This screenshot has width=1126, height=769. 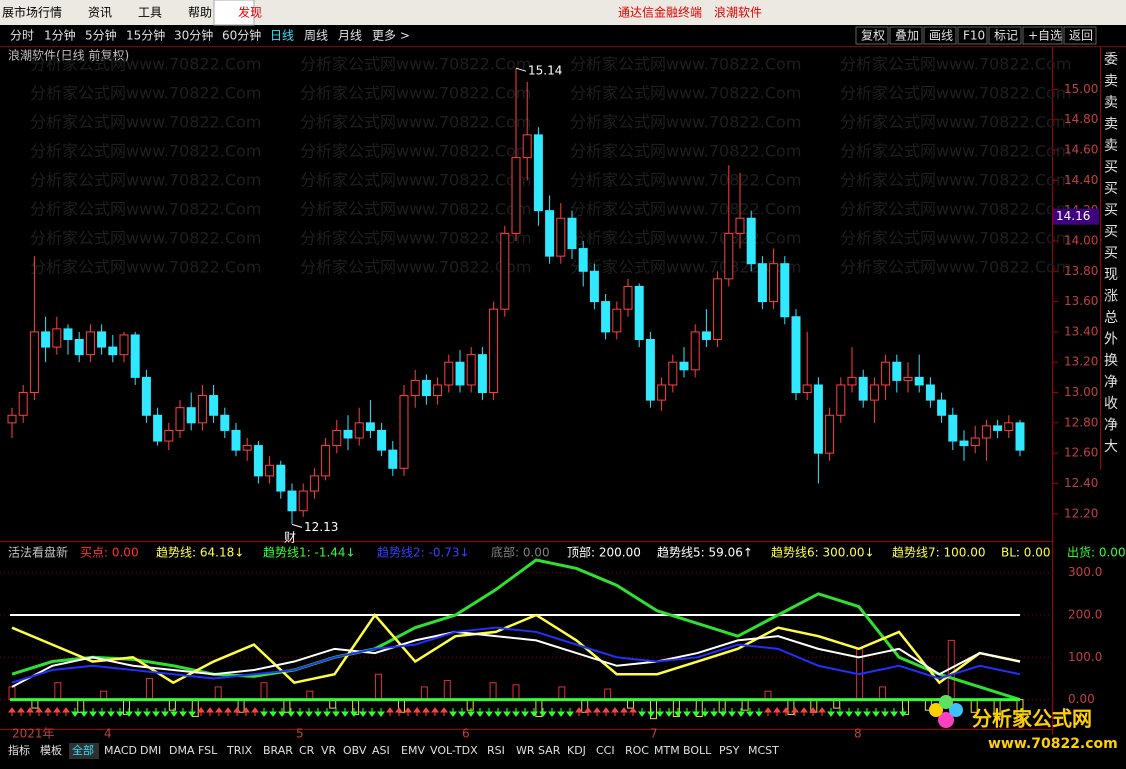 What do you see at coordinates (907, 36) in the screenshot?
I see `tool-button: 叠加` at bounding box center [907, 36].